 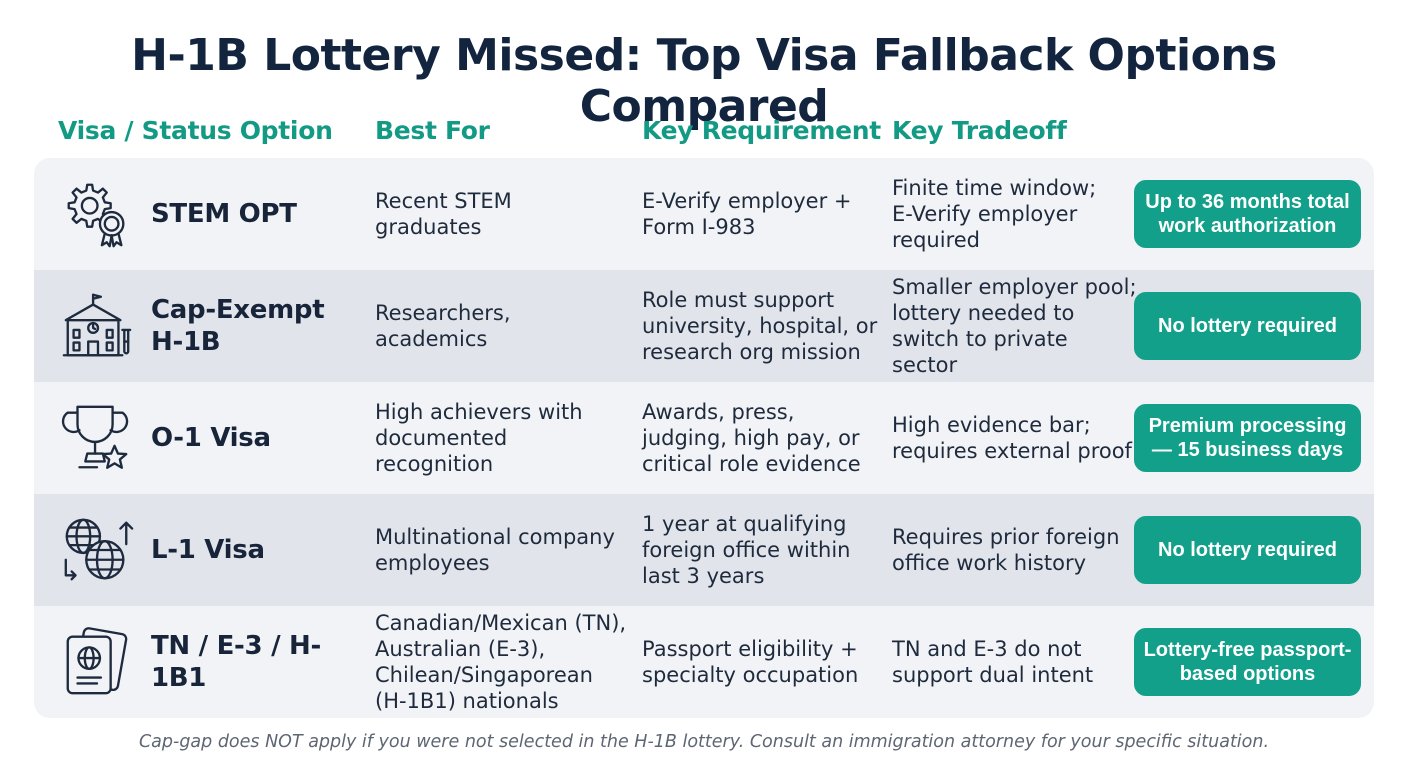 What do you see at coordinates (979, 130) in the screenshot?
I see `header-tradeoff: Key Tradeoff` at bounding box center [979, 130].